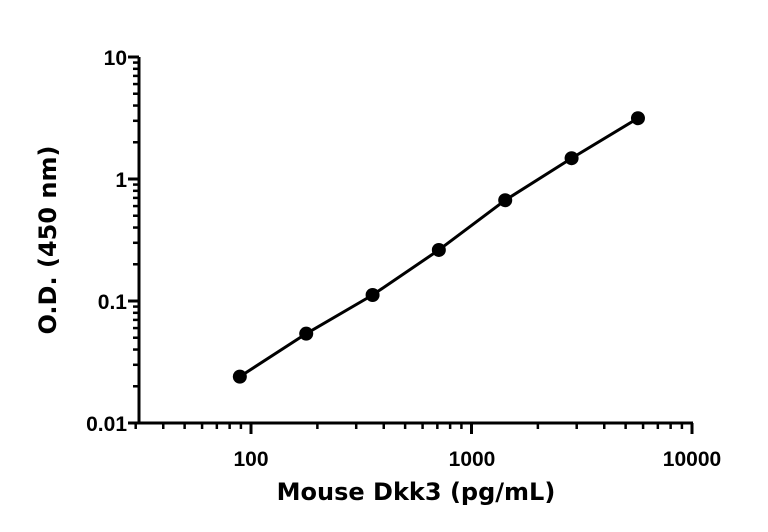 Image resolution: width=768 pixels, height=532 pixels. What do you see at coordinates (250, 459) in the screenshot?
I see `x-tick-label: 100` at bounding box center [250, 459].